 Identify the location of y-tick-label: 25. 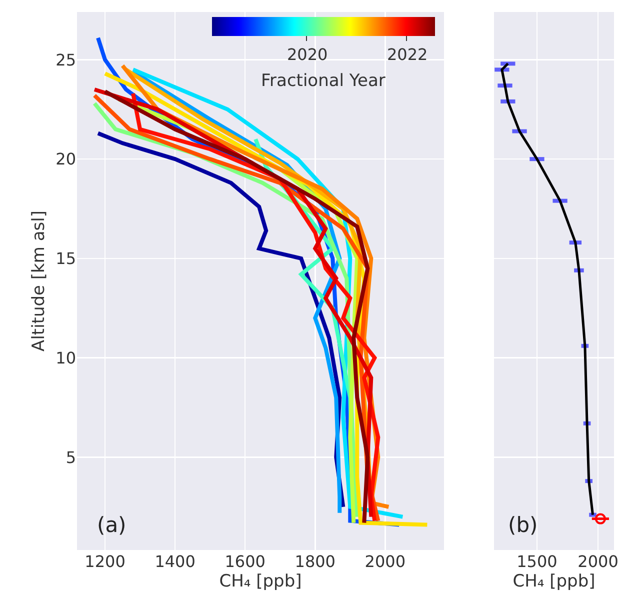
(66, 60).